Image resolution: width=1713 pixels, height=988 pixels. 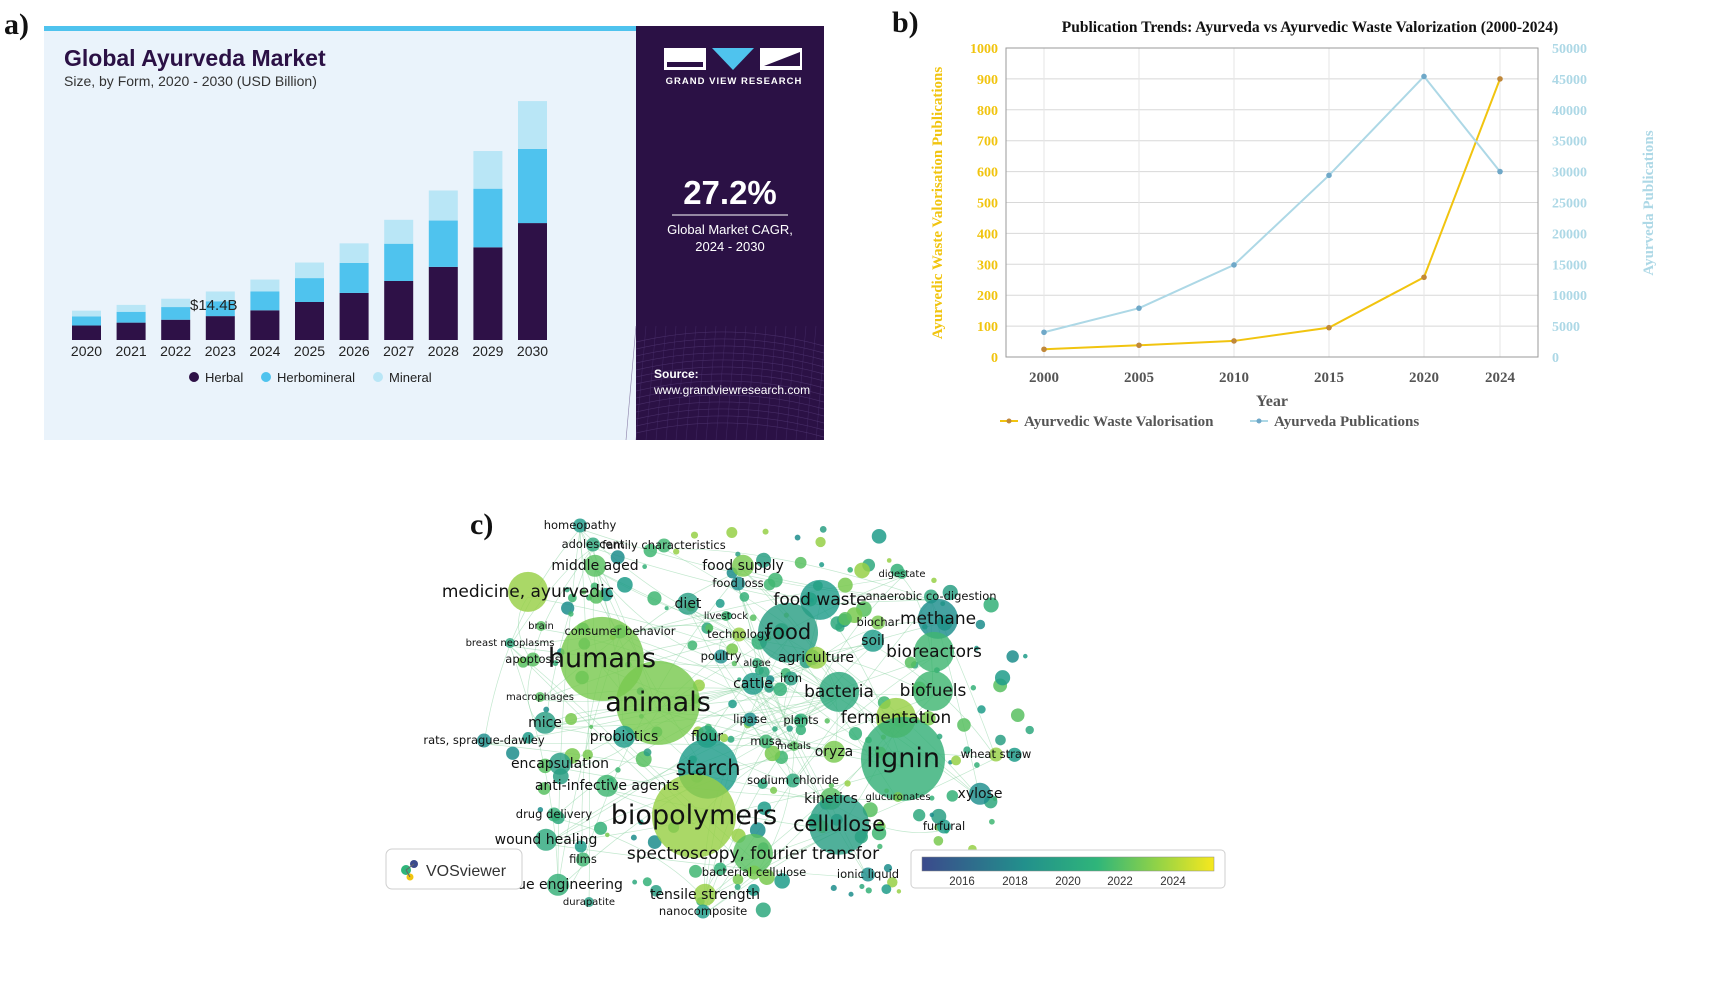 I want to click on term-node-digestate, so click(x=902, y=574).